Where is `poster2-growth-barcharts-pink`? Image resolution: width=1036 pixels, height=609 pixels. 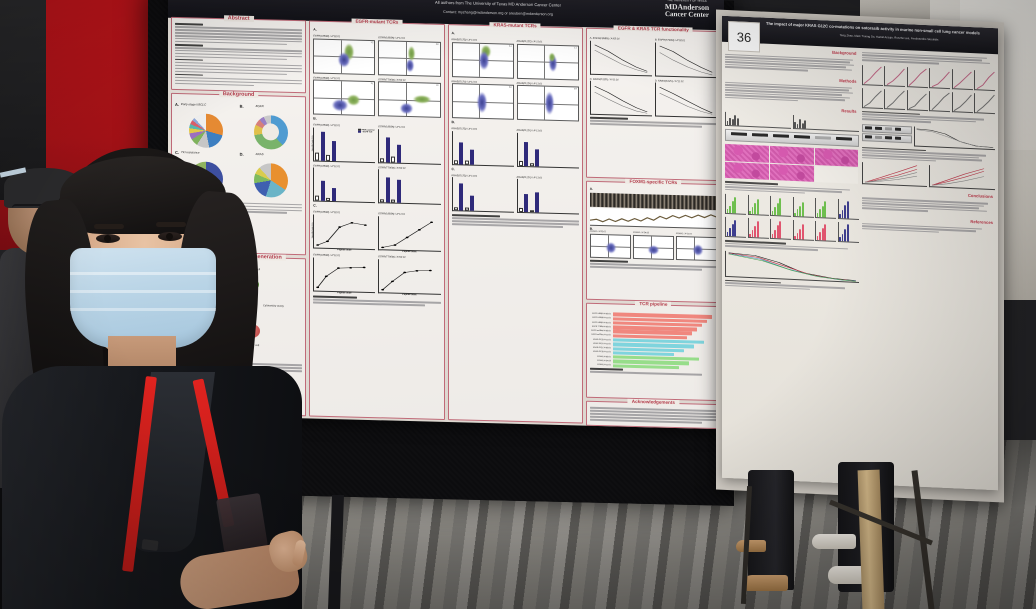 poster2-growth-barcharts-pink is located at coordinates (792, 230).